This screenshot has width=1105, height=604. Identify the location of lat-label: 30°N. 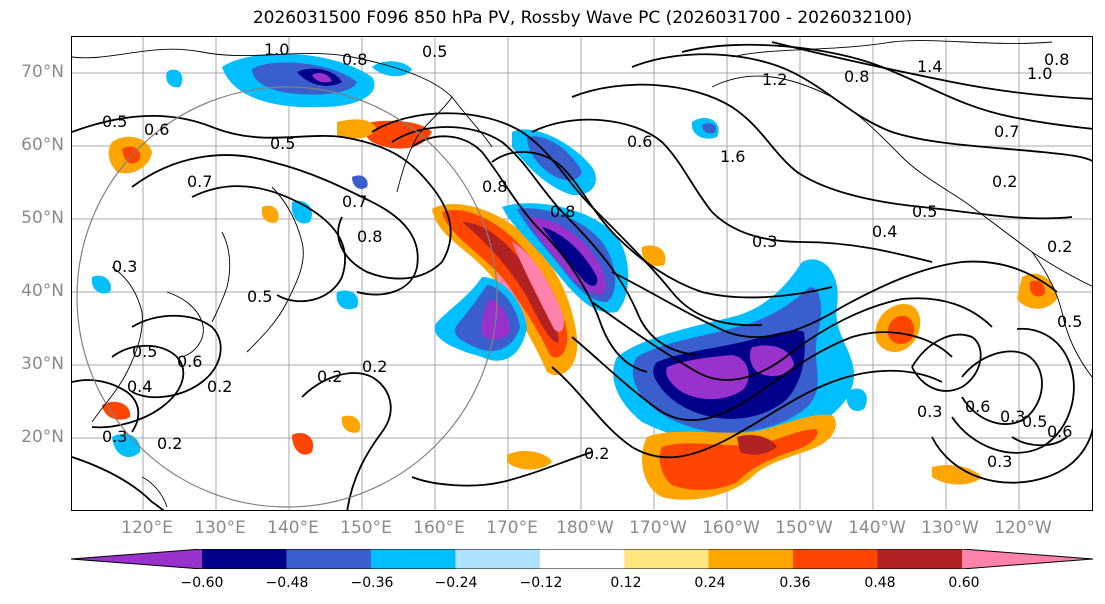
(42, 364).